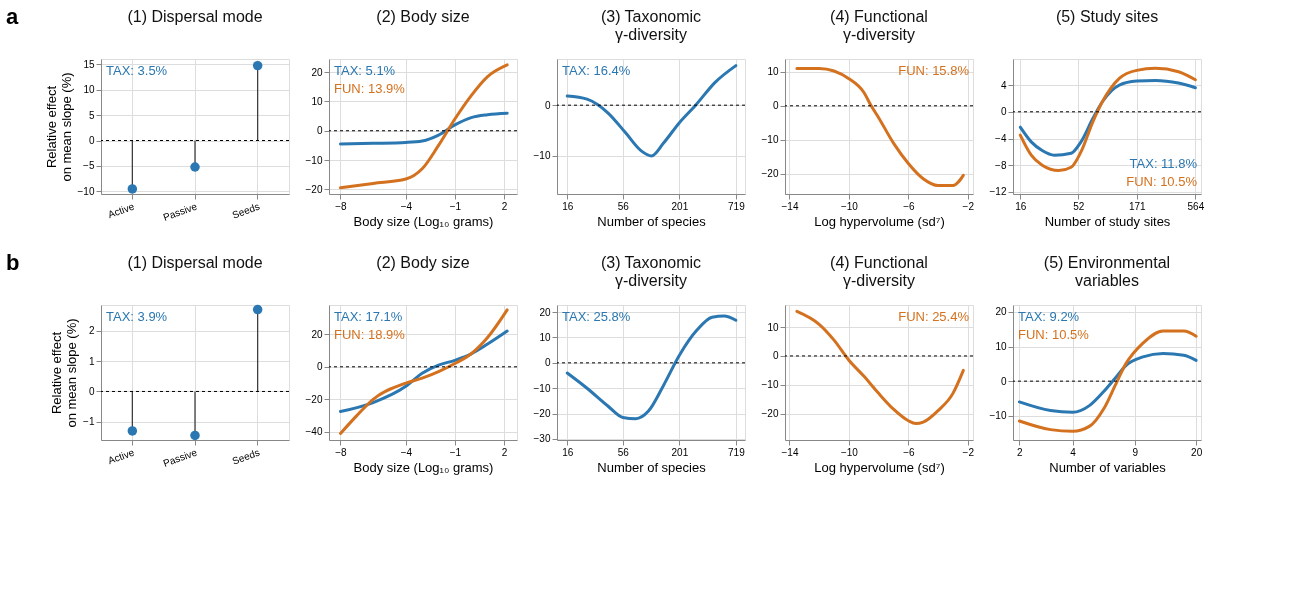  Describe the element at coordinates (542, 439) in the screenshot. I see `y-tick-label: −30` at that location.